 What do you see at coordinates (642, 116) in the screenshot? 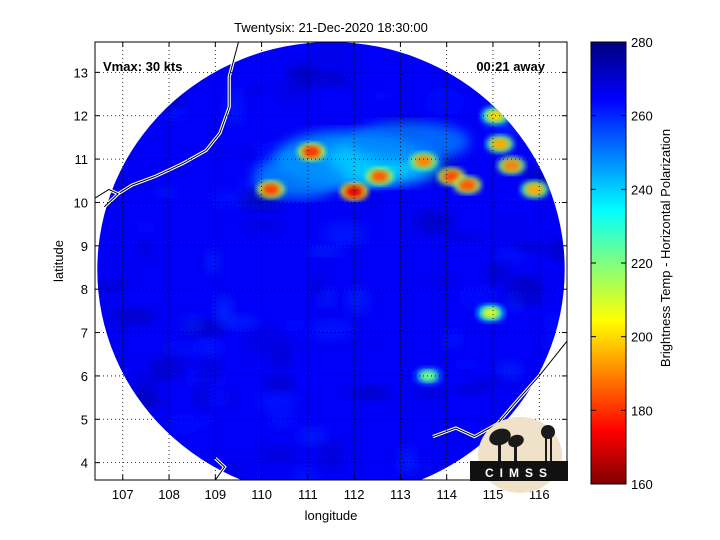
I see `colorbar-tick-label: 260` at bounding box center [642, 116].